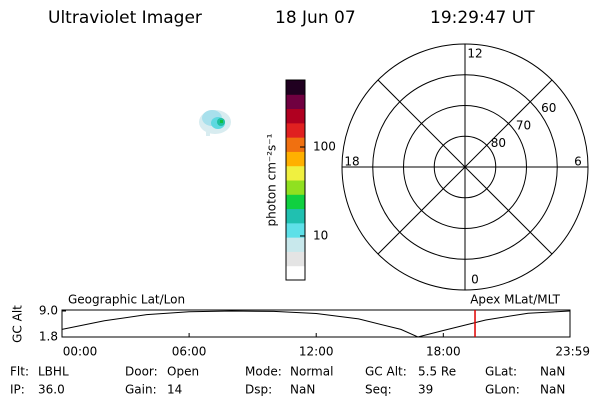  Describe the element at coordinates (19, 372) in the screenshot. I see `field-label: Flt:` at that location.